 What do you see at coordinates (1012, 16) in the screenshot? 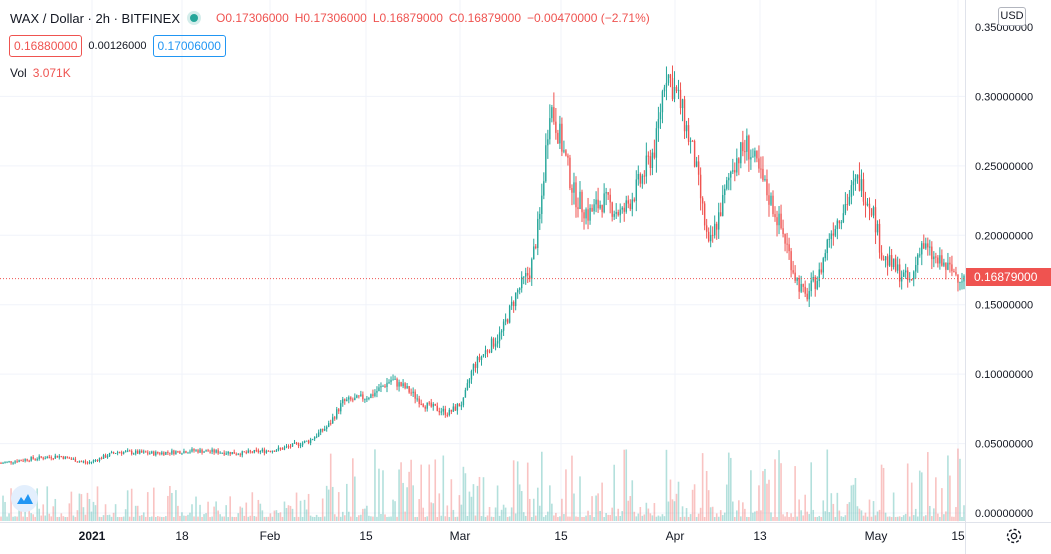
I see `currency-button: USD` at bounding box center [1012, 16].